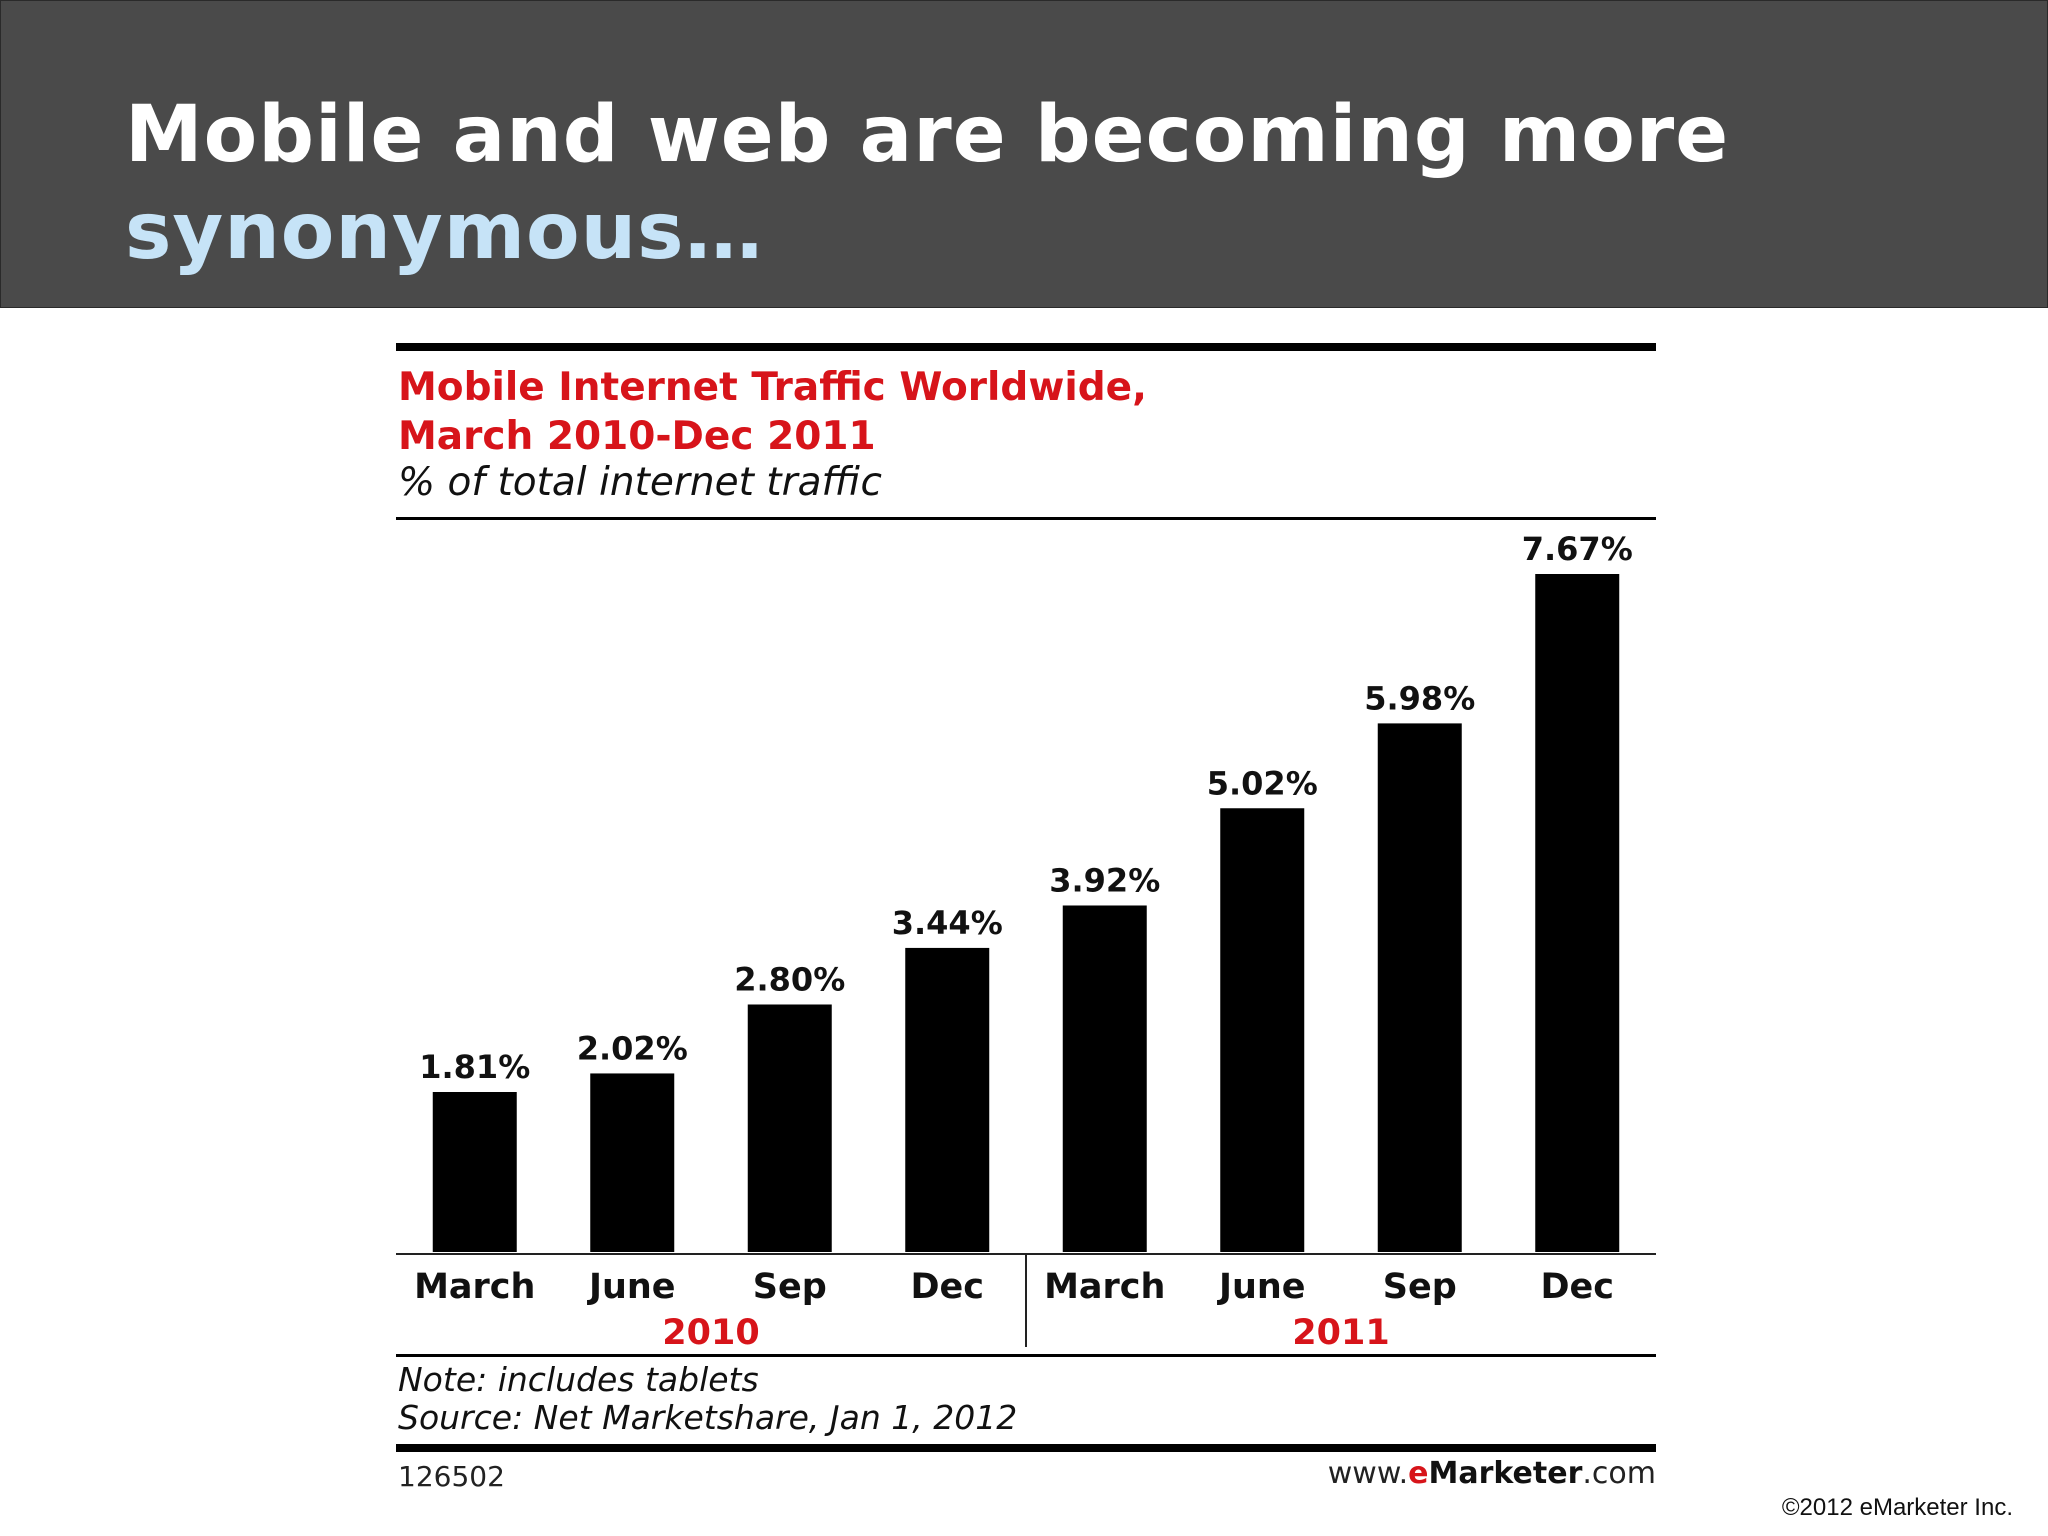  I want to click on chart-source: Source: Net Marketshare, Jan 1, 2012, so click(708, 1417).